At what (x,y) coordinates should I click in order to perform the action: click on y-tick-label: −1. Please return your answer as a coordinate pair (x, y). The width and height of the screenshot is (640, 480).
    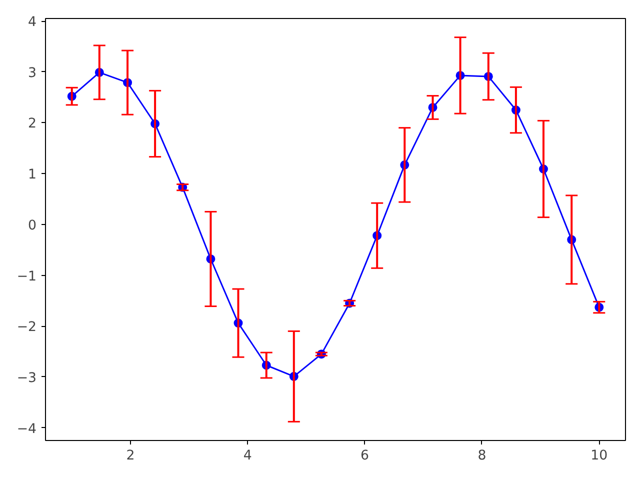
    Looking at the image, I should click on (26, 276).